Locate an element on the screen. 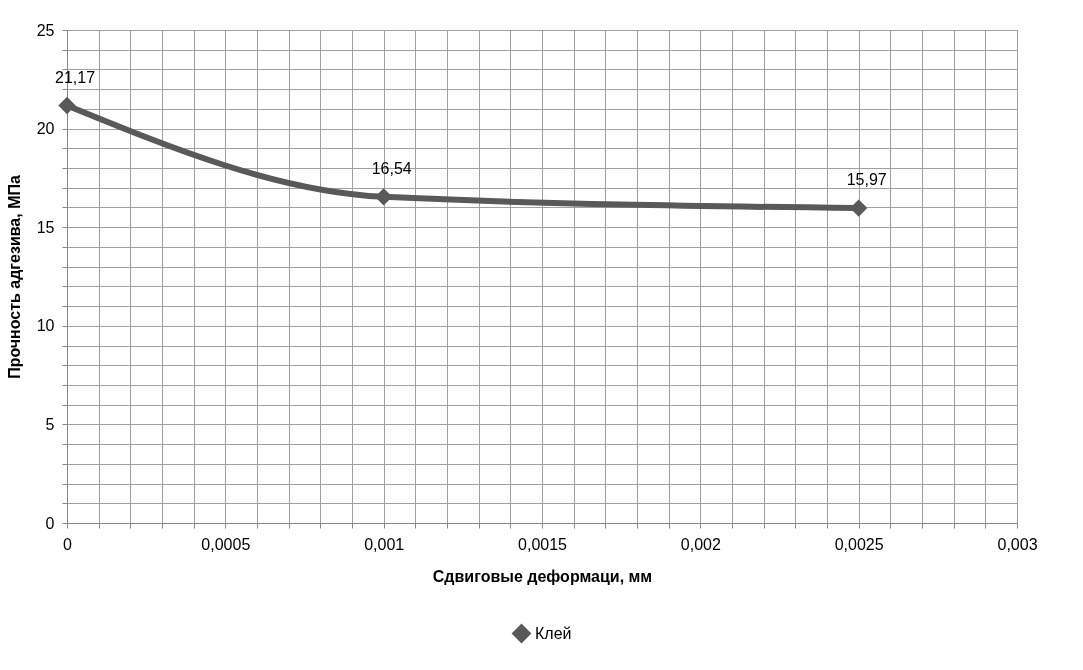 This screenshot has height=670, width=1083. x-tick-label: 0,001 is located at coordinates (384, 544).